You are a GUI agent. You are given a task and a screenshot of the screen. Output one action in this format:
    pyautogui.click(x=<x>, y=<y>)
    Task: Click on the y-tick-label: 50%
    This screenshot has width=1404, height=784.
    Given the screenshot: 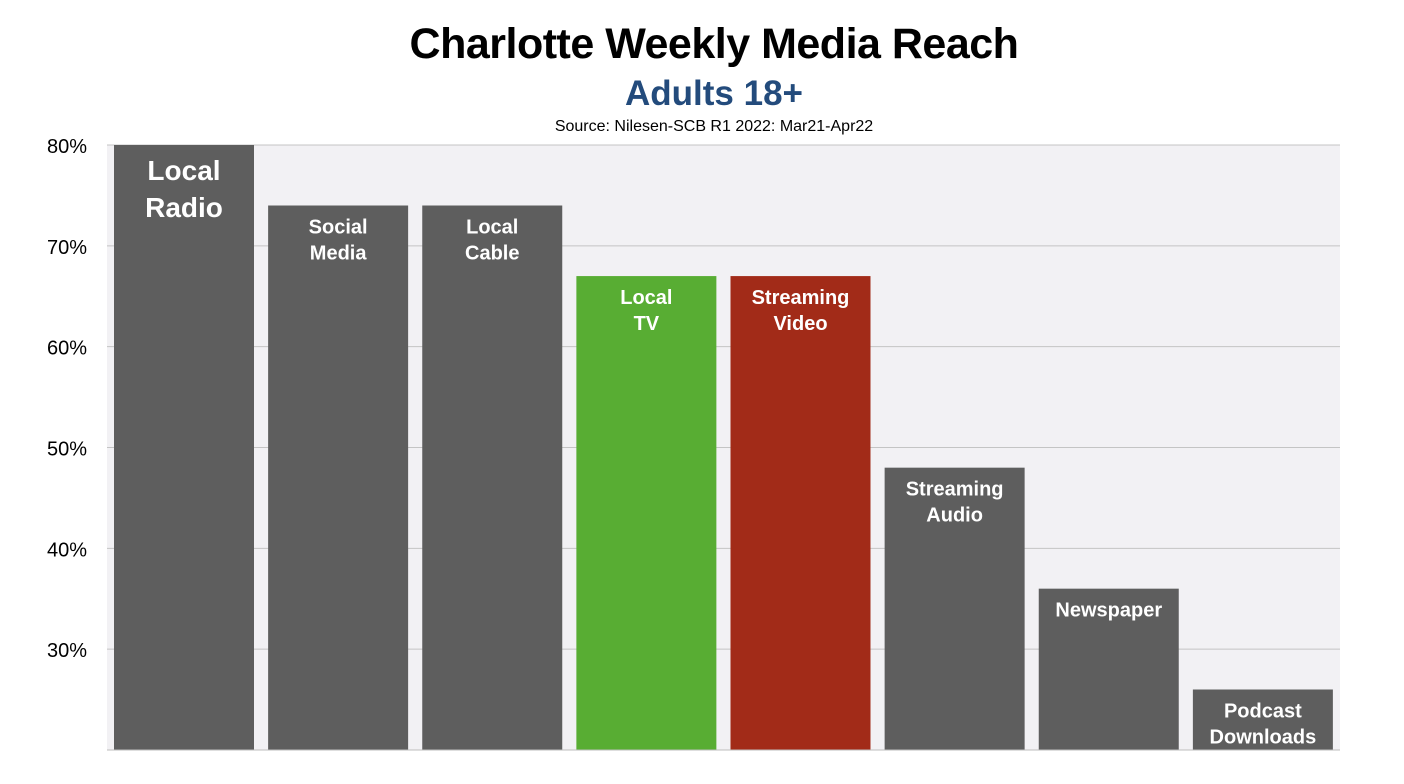 What is the action you would take?
    pyautogui.click(x=67, y=450)
    